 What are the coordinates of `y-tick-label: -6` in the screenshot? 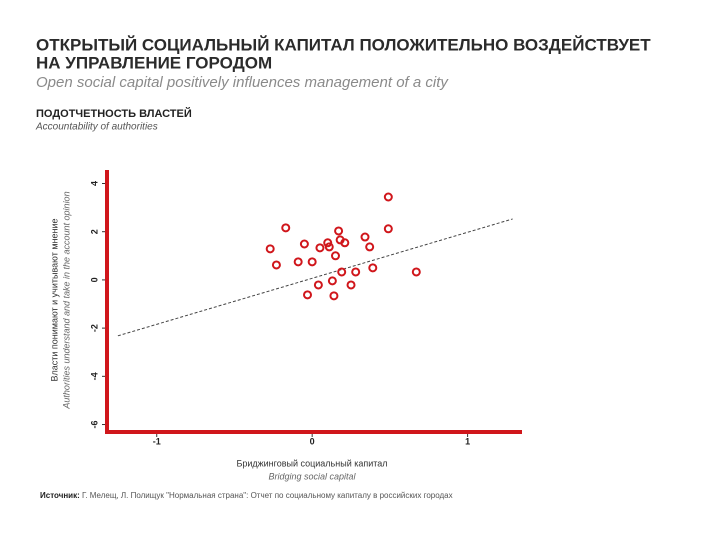 It's located at (94, 425).